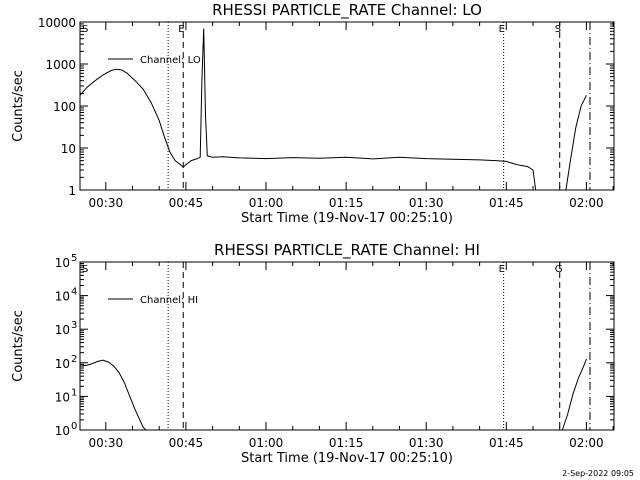 The image size is (640, 480). What do you see at coordinates (64, 107) in the screenshot?
I see `y-tick-label: 100` at bounding box center [64, 107].